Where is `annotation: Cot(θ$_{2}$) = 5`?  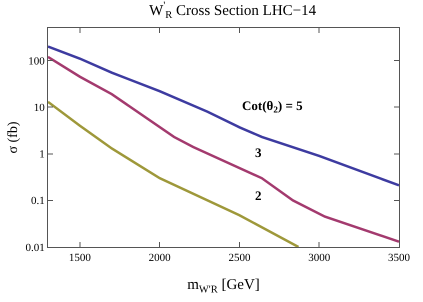
annotation: Cot(θ$_{2}$) = 5 is located at coordinates (273, 106).